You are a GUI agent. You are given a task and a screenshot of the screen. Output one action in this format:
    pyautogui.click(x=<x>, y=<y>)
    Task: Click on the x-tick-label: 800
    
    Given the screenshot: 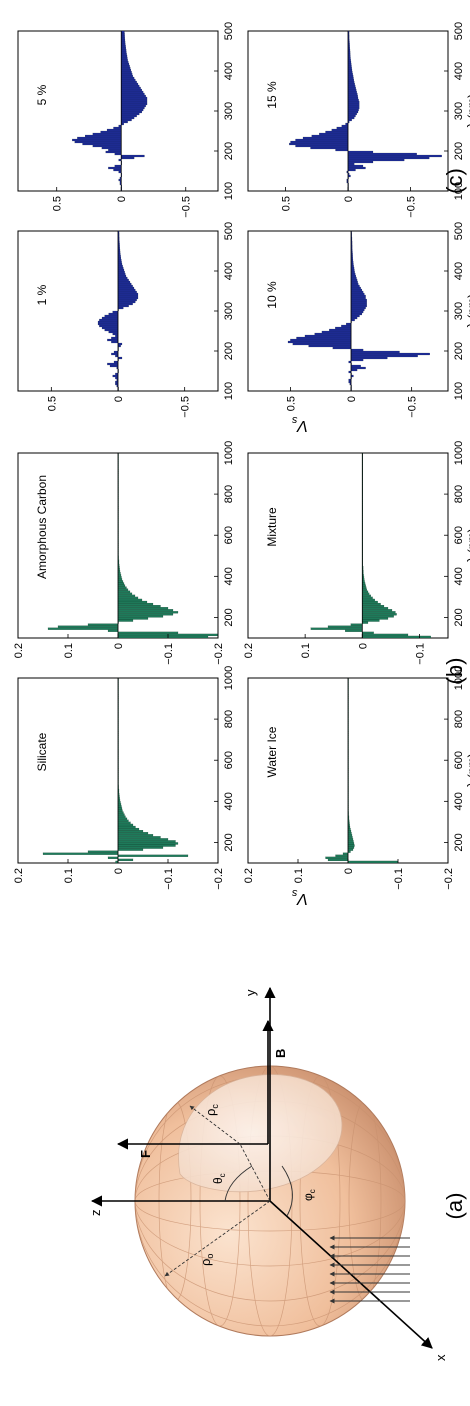 What is the action you would take?
    pyautogui.click(x=459, y=494)
    